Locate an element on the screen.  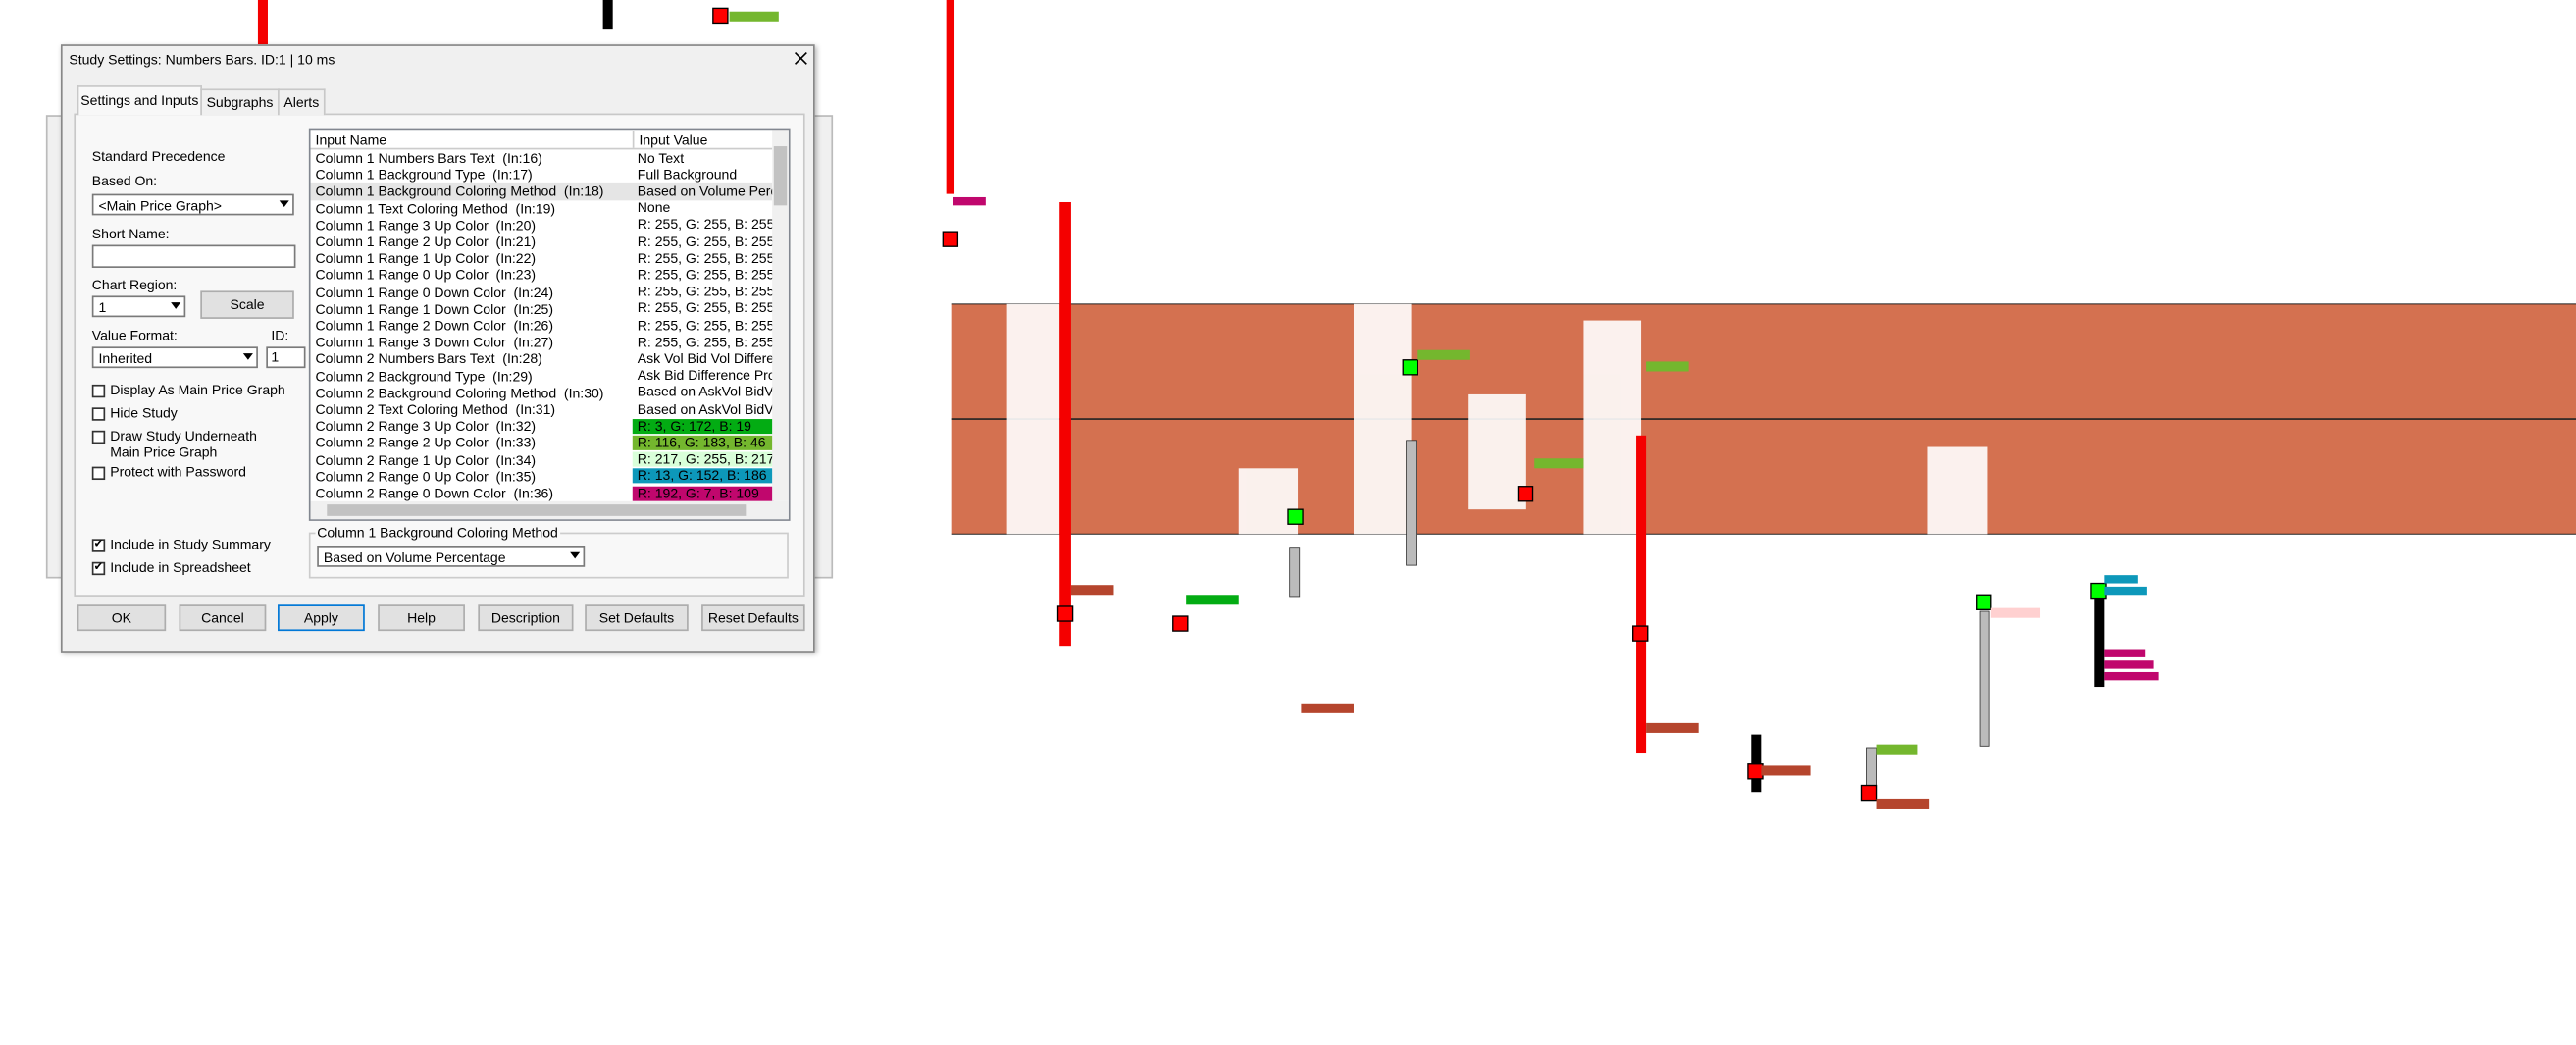
button: Reset Defaults is located at coordinates (753, 618).